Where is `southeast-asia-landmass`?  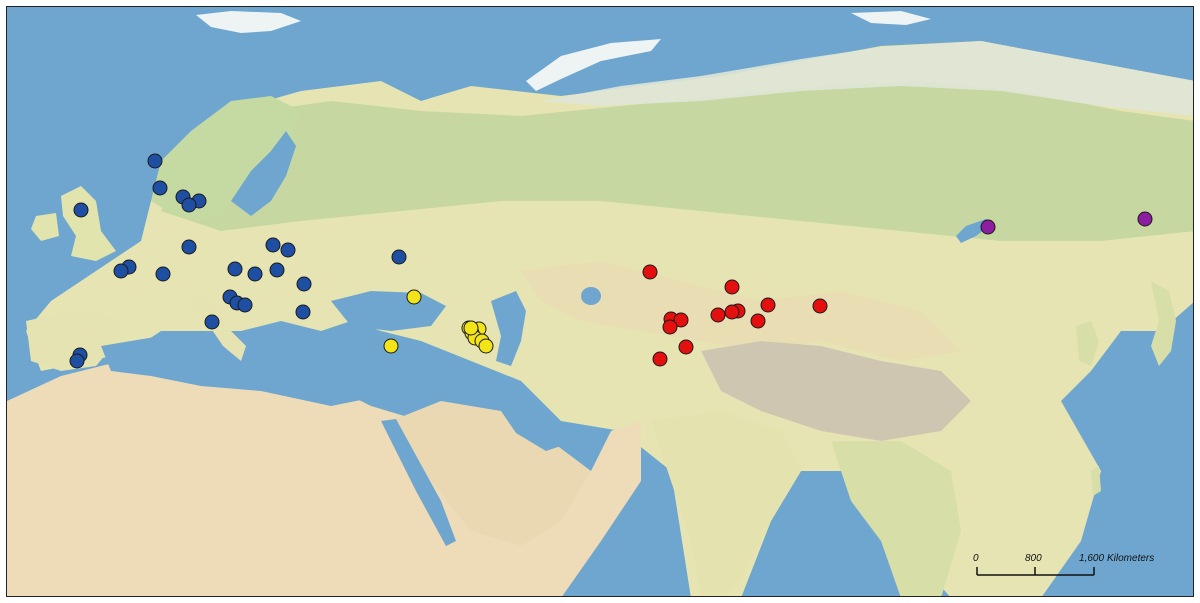
southeast-asia-landmass is located at coordinates (896, 518).